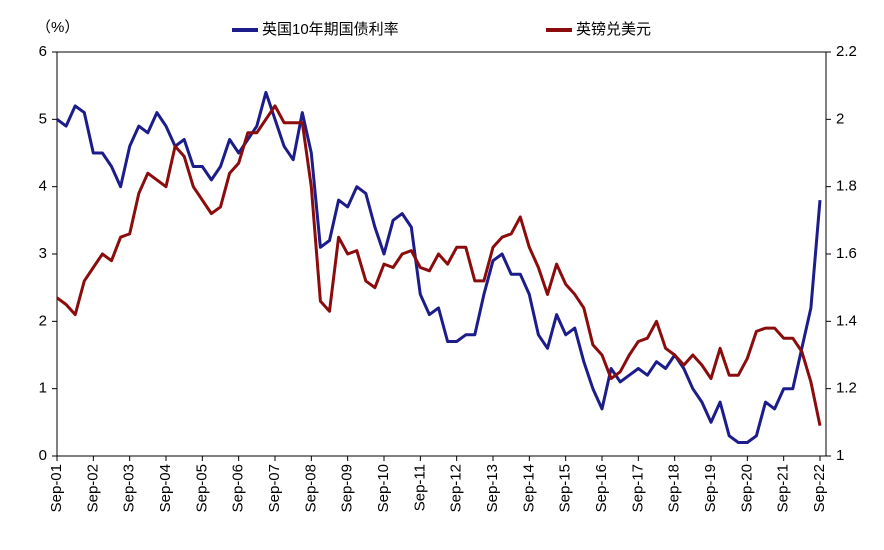  What do you see at coordinates (565, 488) in the screenshot?
I see `x-tick-label: Sep-15` at bounding box center [565, 488].